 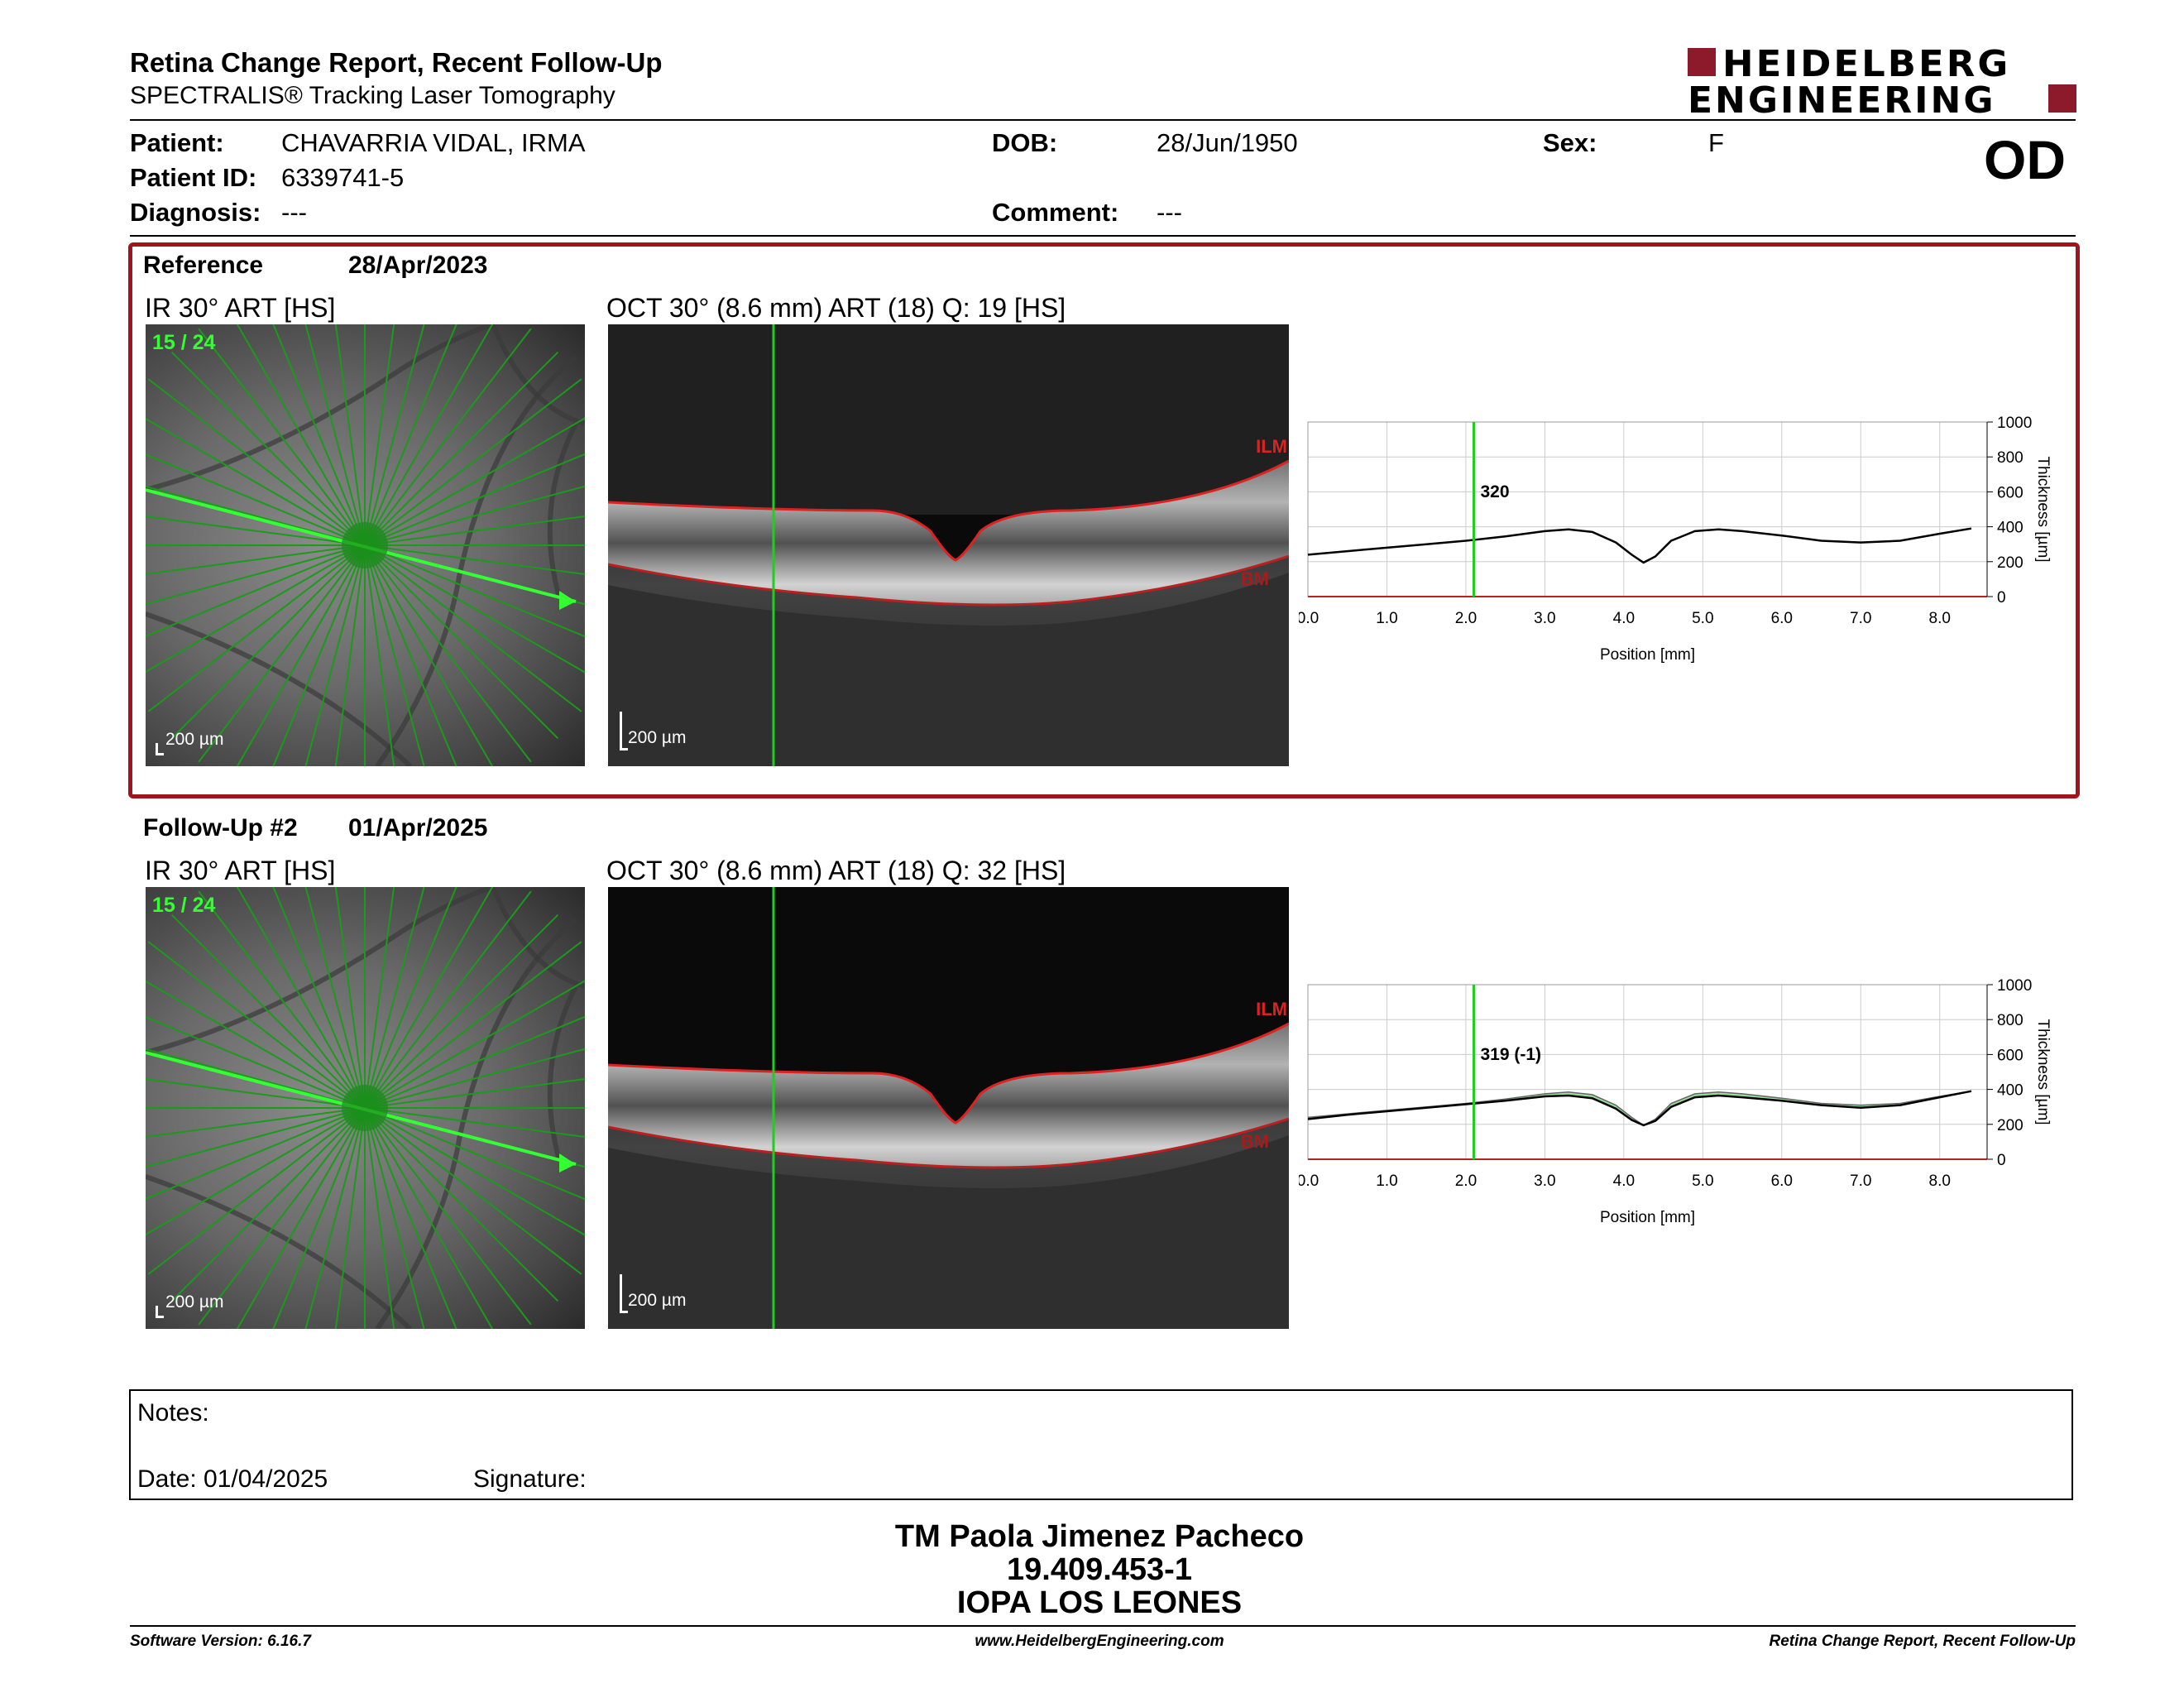 What do you see at coordinates (343, 177) in the screenshot?
I see `patient-id: 6339741-5` at bounding box center [343, 177].